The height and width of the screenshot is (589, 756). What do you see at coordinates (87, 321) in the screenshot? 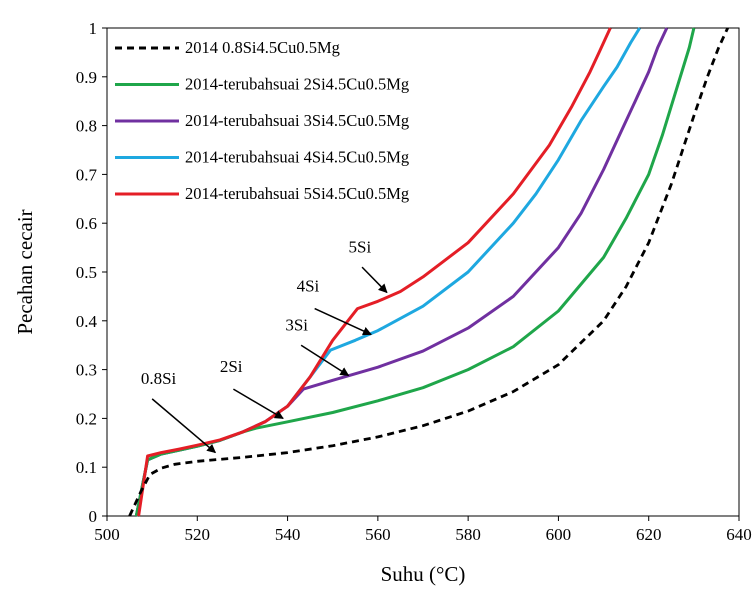
I see `y-tick-label: 0.4` at bounding box center [87, 321].